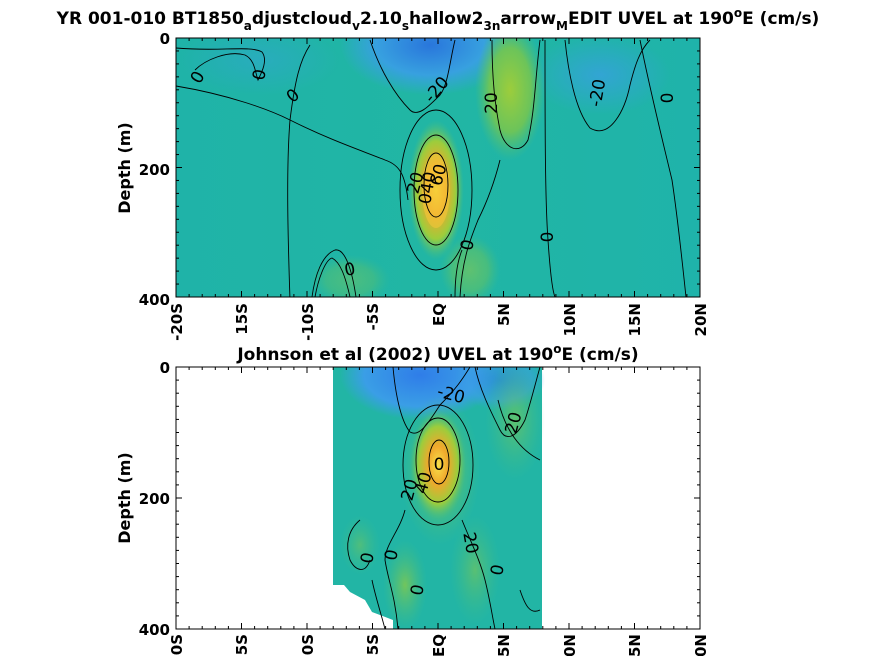  What do you see at coordinates (570, 319) in the screenshot?
I see `top-x-tick-label: 10N` at bounding box center [570, 319].